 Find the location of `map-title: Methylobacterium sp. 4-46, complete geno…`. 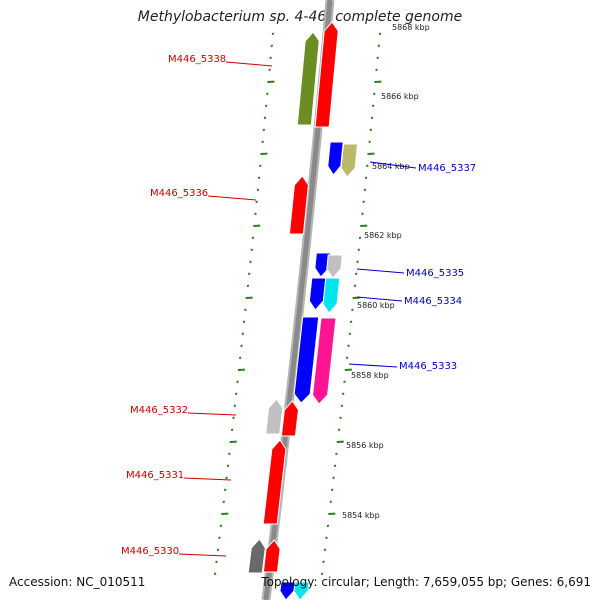

map-title: Methylobacterium sp. 4-46, complete geno… is located at coordinates (300, 17).